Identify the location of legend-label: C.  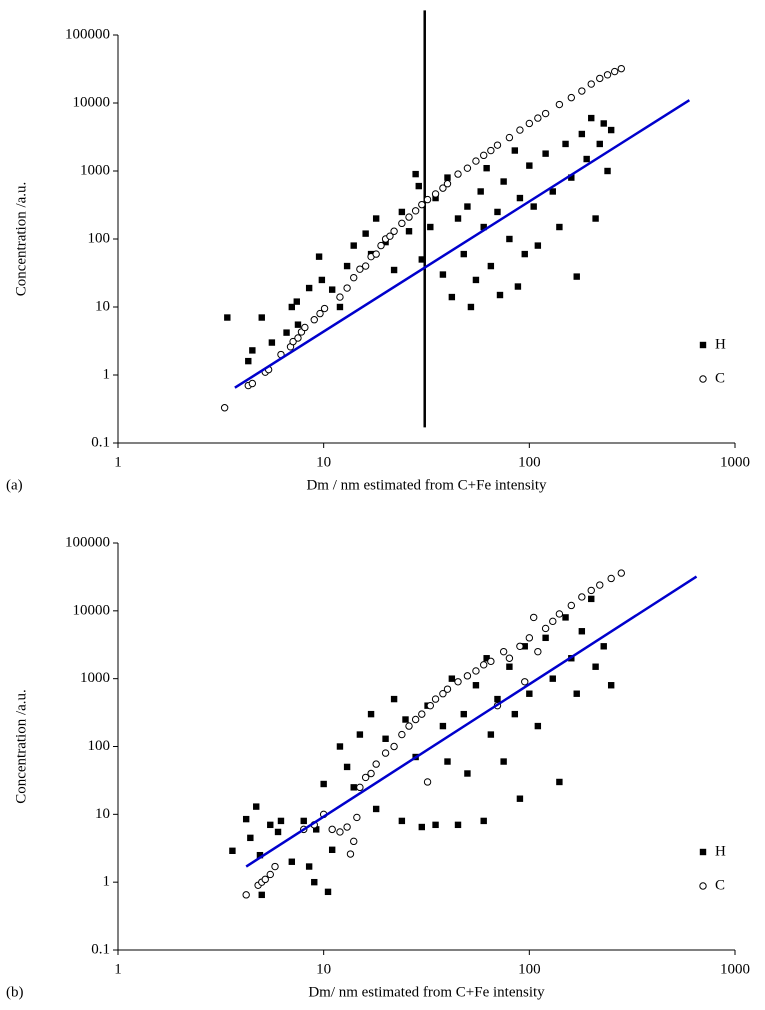
(720, 885).